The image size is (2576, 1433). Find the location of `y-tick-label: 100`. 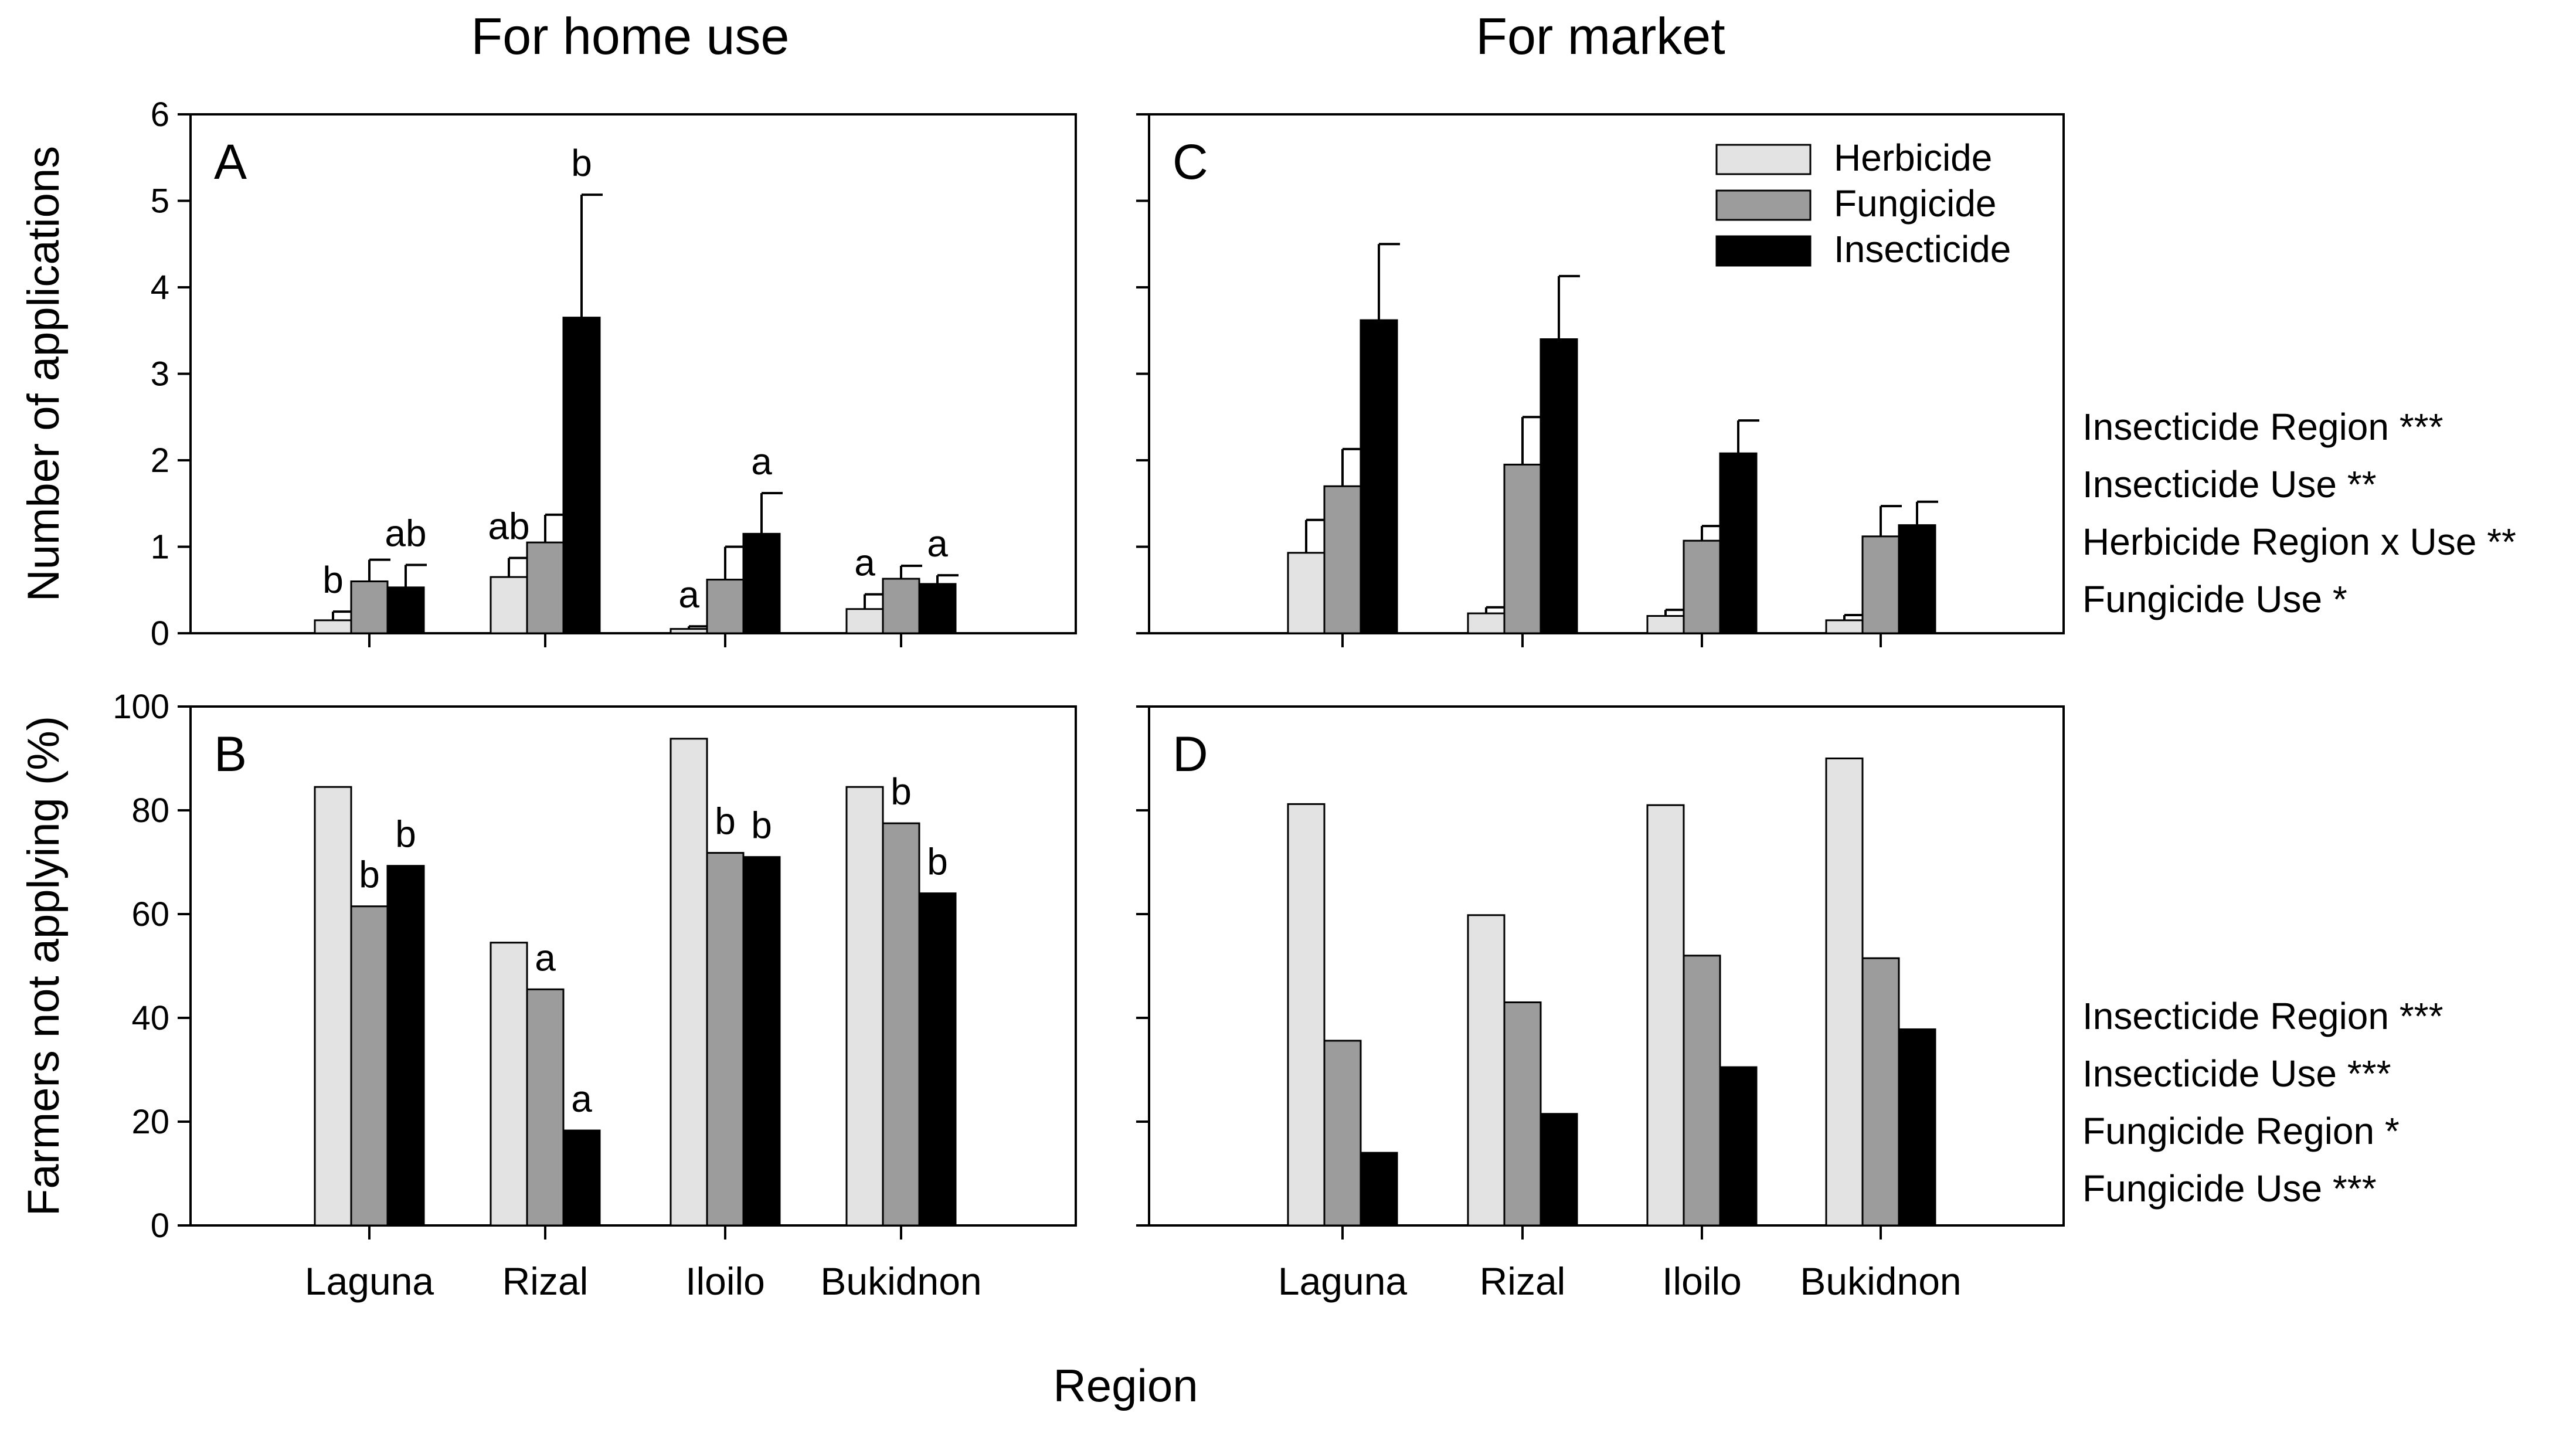

y-tick-label: 100 is located at coordinates (141, 707).